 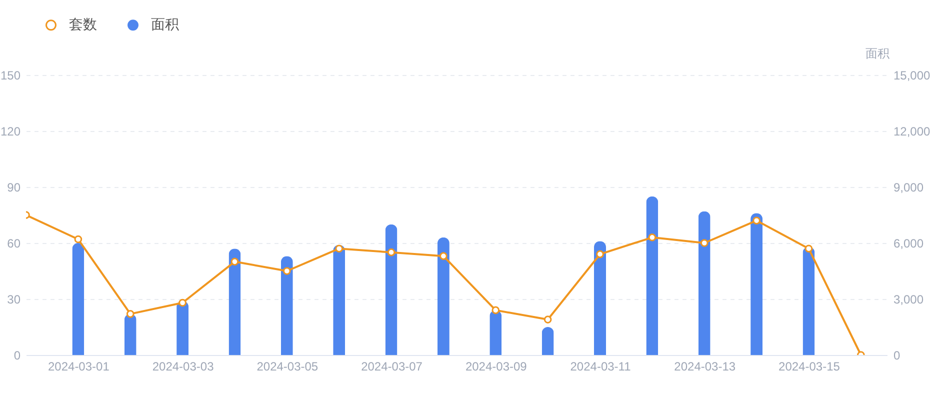 What do you see at coordinates (183, 367) in the screenshot?
I see `x-tick-label: 2024-03-03` at bounding box center [183, 367].